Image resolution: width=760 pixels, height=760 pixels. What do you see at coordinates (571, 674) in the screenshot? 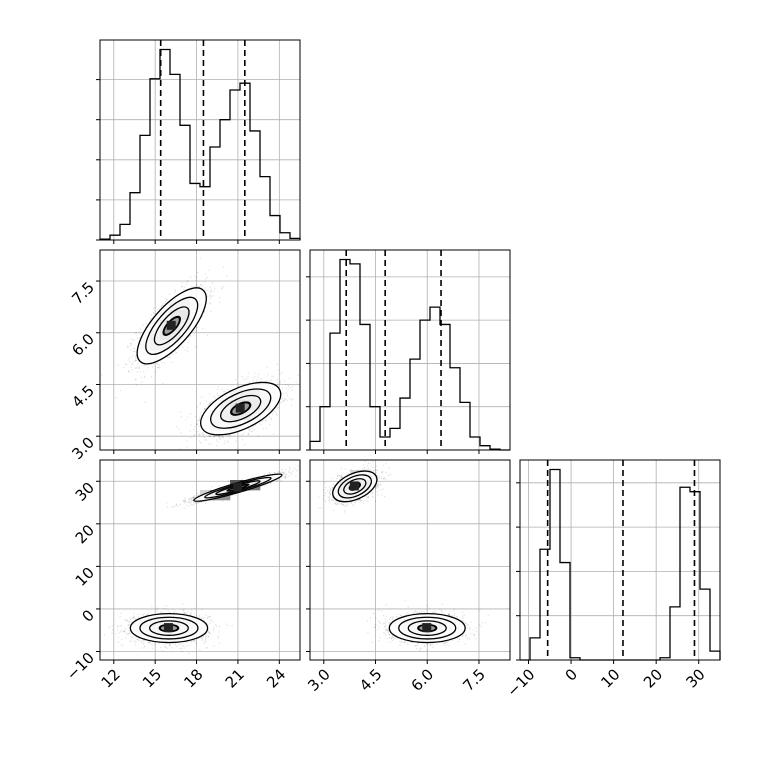
I see `x-tick-label: 0` at bounding box center [571, 674].